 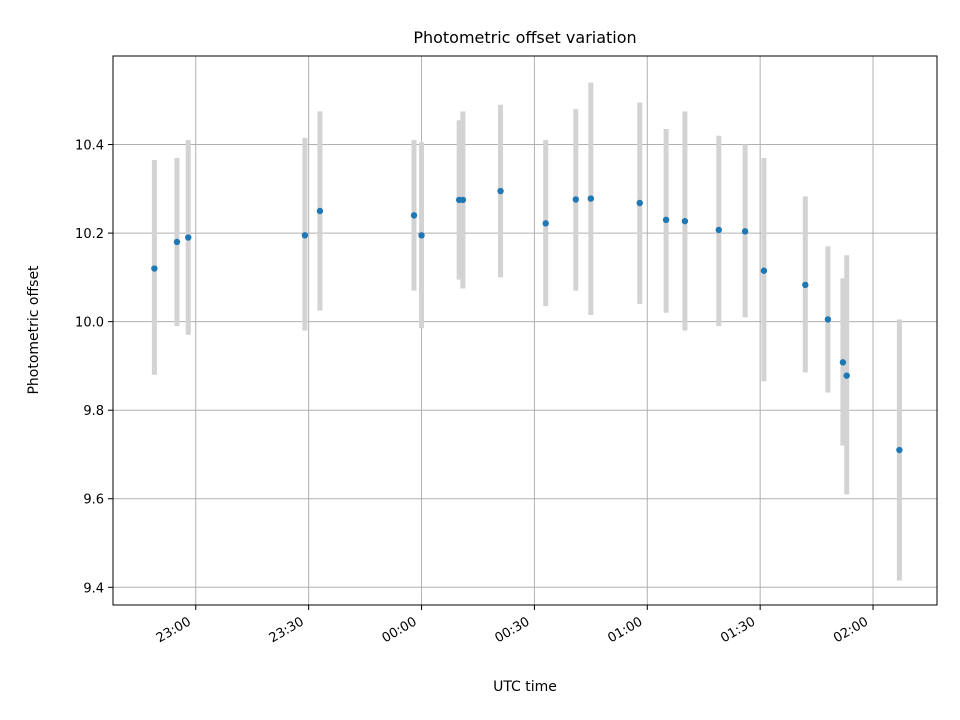 What do you see at coordinates (851, 630) in the screenshot?
I see `x-tick-label: 02:00` at bounding box center [851, 630].